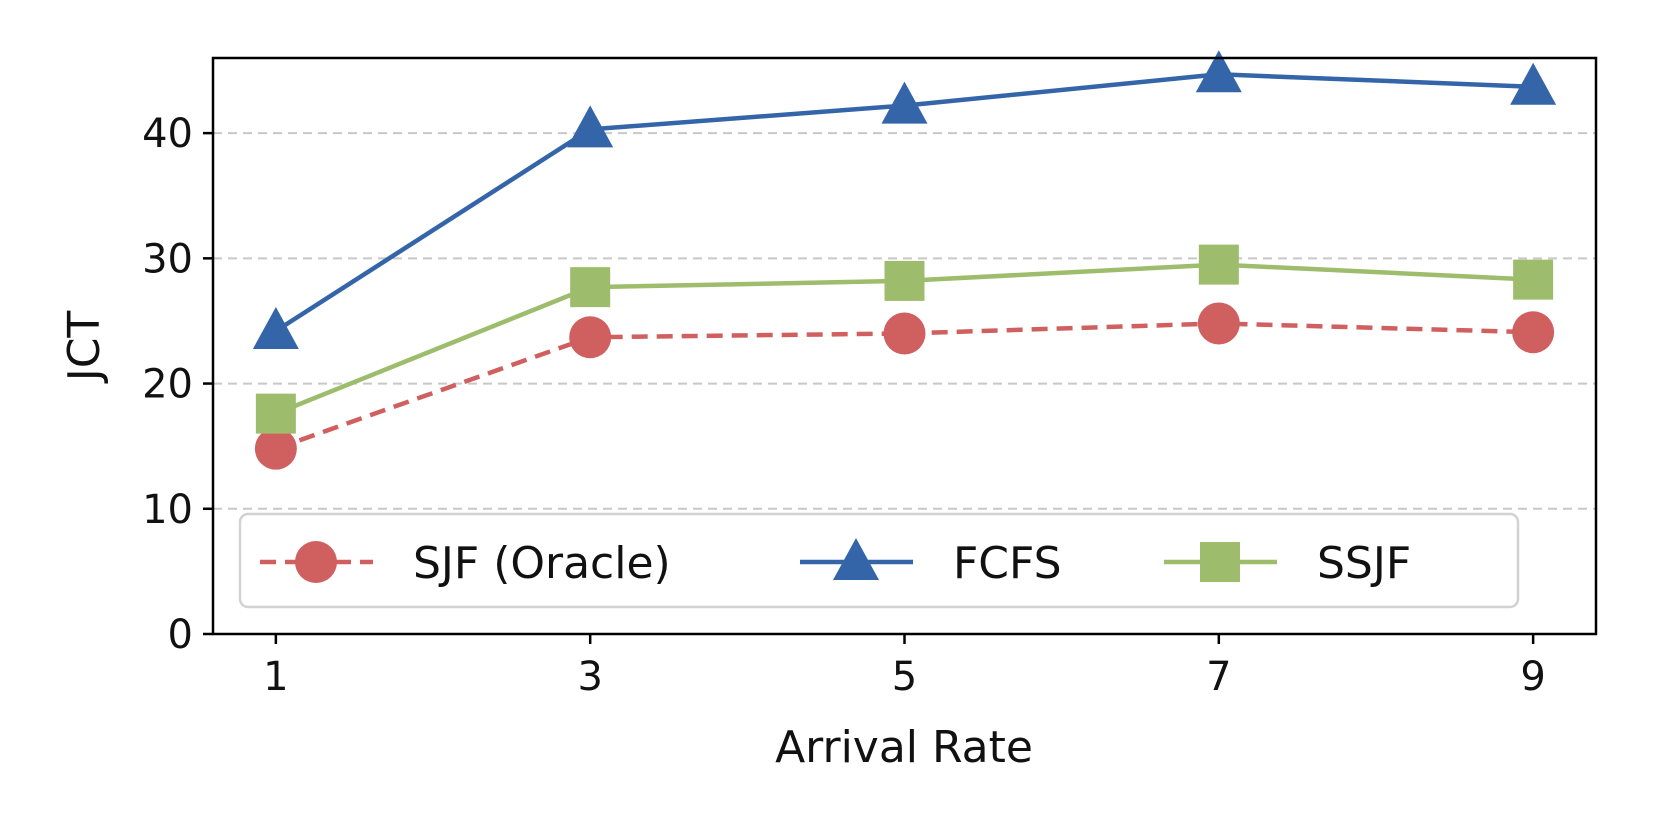 The height and width of the screenshot is (830, 1661). I want to click on y-tick-label: 30, so click(167, 259).